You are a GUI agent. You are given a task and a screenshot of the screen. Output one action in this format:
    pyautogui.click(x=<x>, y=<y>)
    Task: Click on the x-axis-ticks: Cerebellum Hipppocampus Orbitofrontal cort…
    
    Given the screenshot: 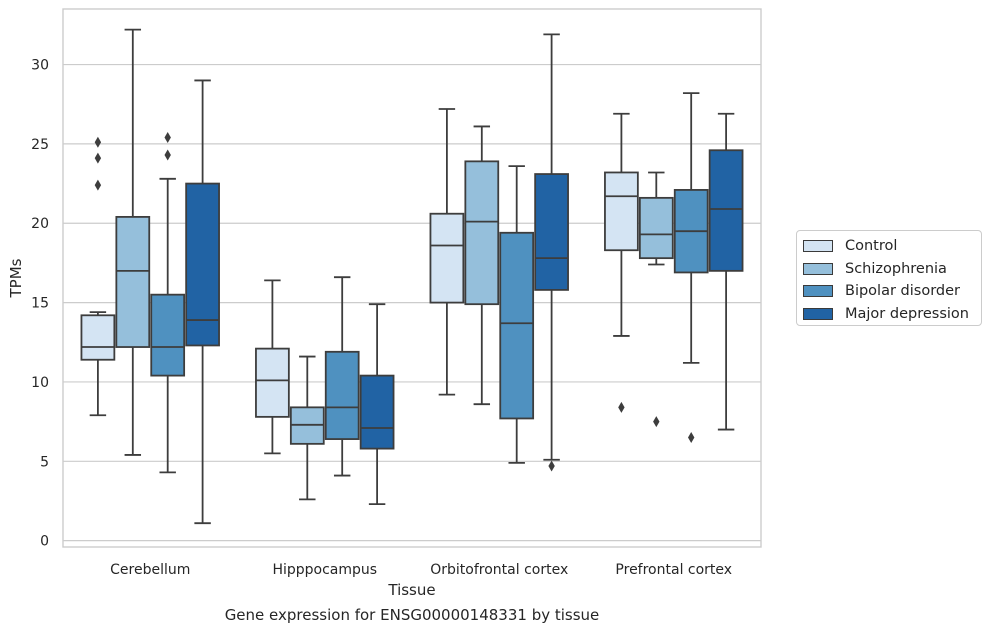 What is the action you would take?
    pyautogui.click(x=421, y=570)
    